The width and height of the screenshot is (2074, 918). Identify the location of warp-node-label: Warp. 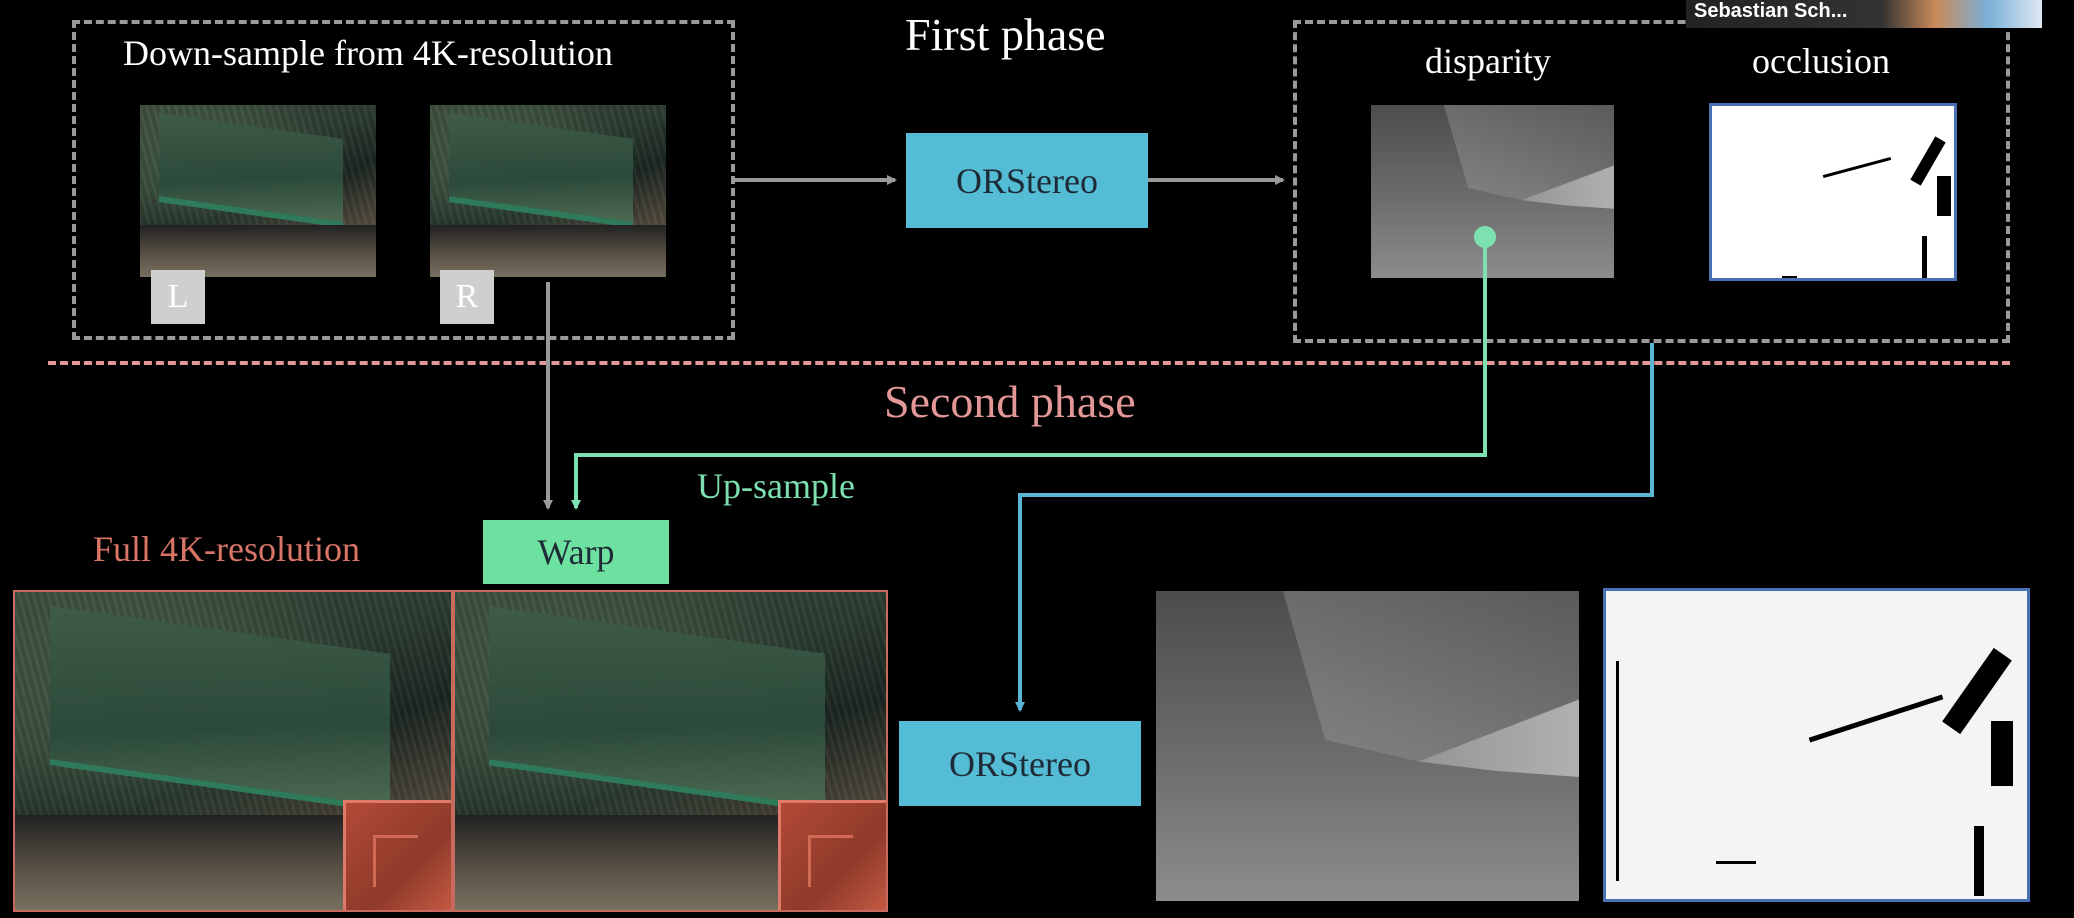
(576, 552).